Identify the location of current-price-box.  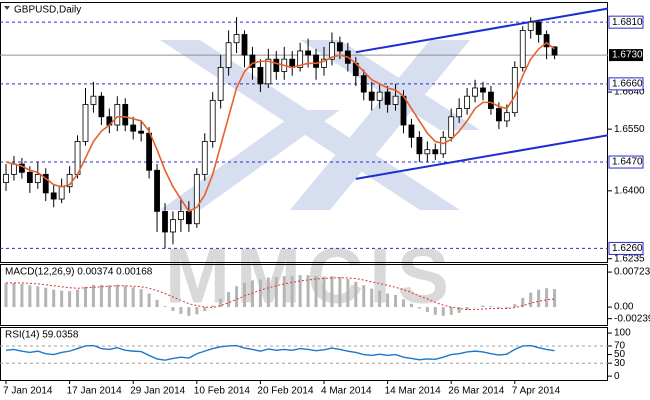
(626, 55).